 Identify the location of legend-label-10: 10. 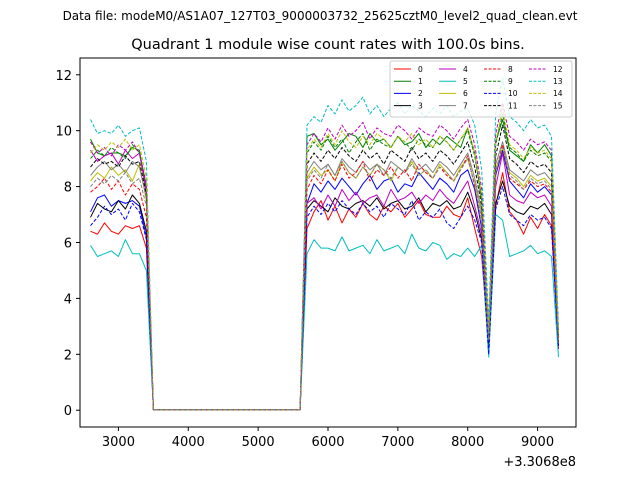
(513, 93).